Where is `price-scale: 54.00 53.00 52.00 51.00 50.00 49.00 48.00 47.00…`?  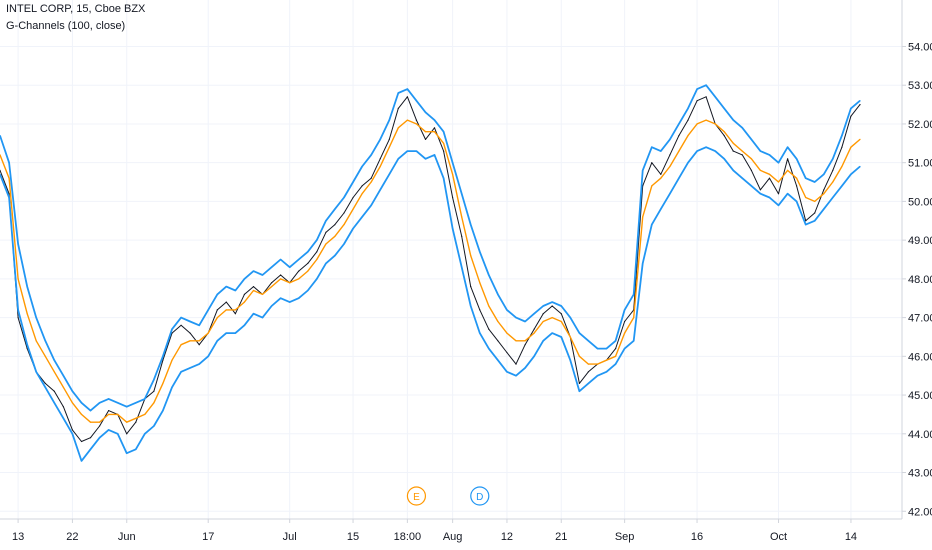
price-scale: 54.00 53.00 52.00 51.00 50.00 49.00 48.00 47.00… is located at coordinates (917, 279).